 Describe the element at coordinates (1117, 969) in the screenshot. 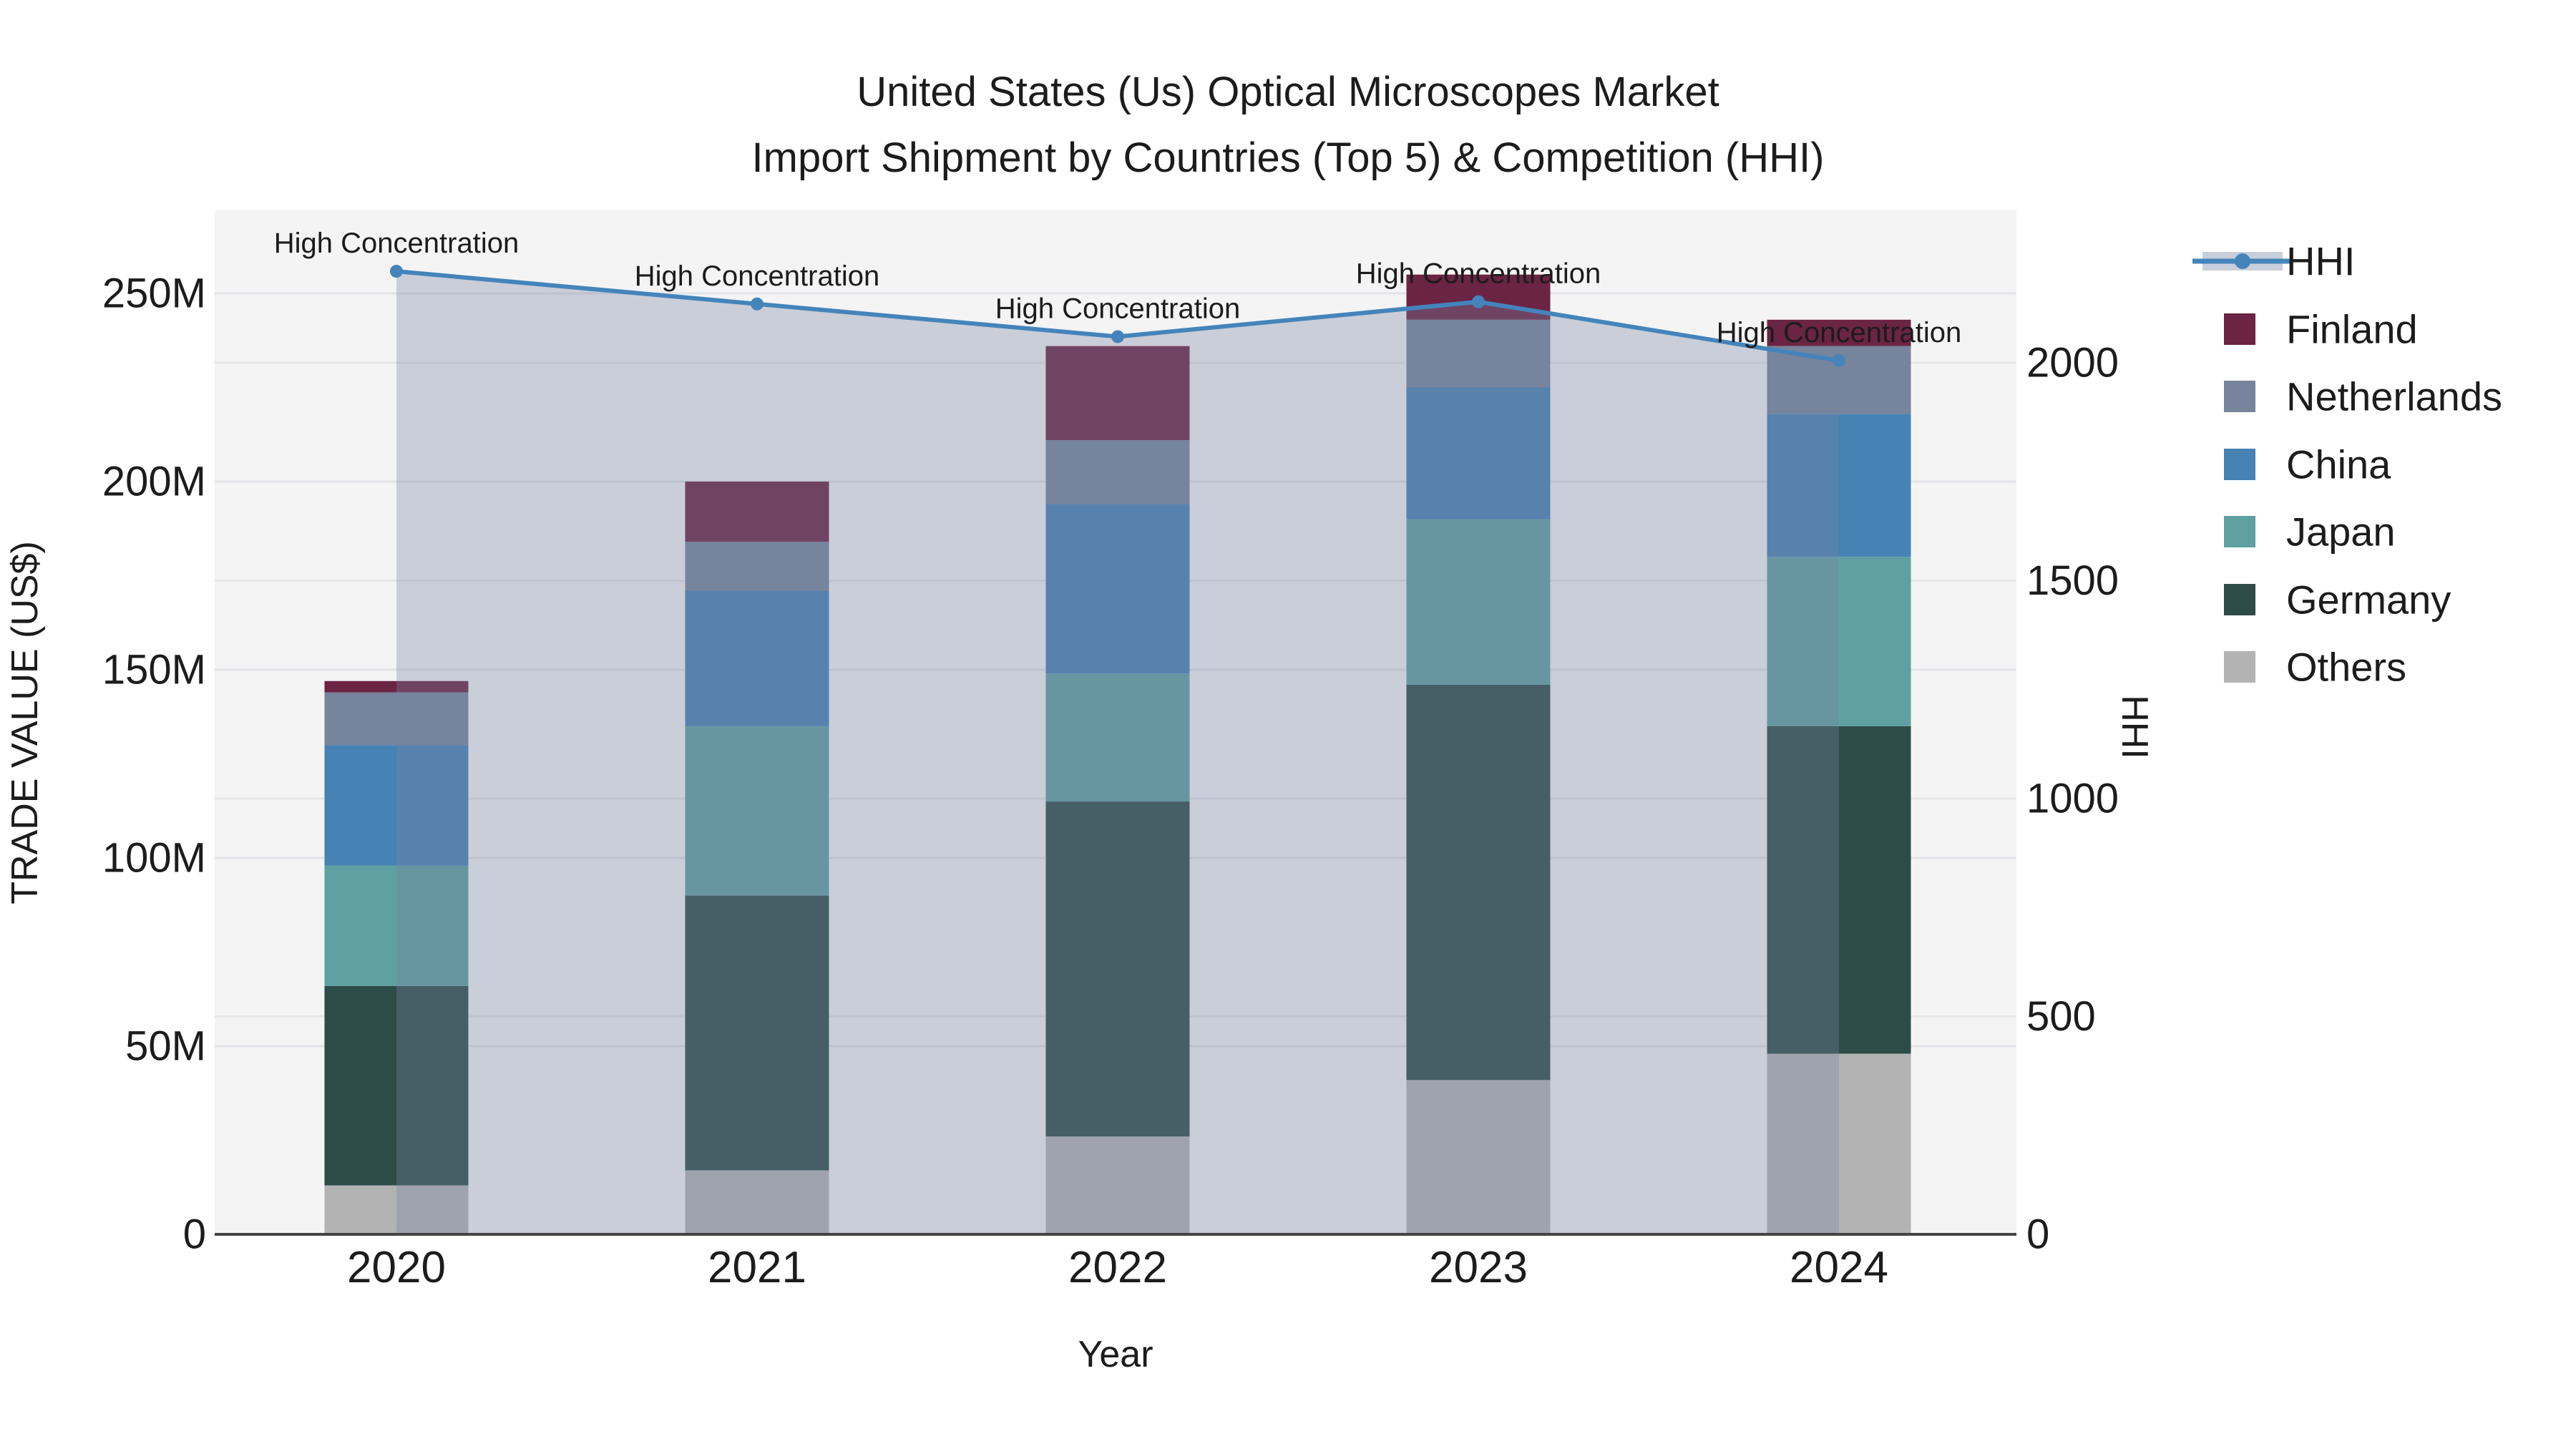

I see `bar-segment-germany-2022` at that location.